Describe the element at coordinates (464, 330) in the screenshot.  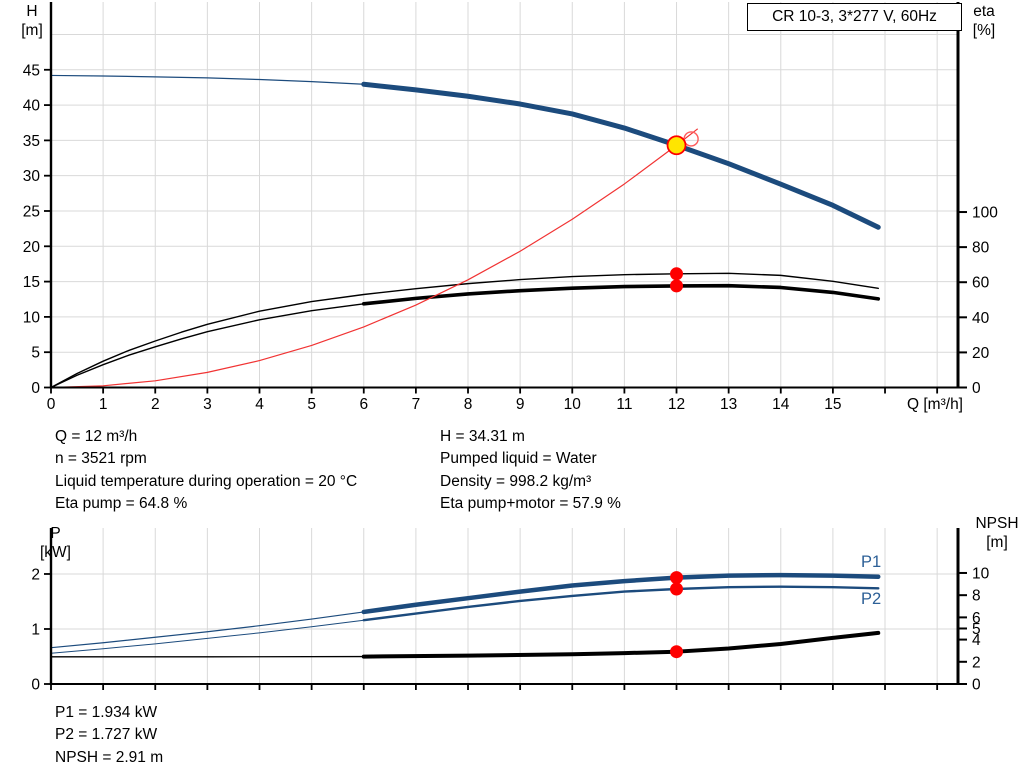
I see `eta-pump-curve` at that location.